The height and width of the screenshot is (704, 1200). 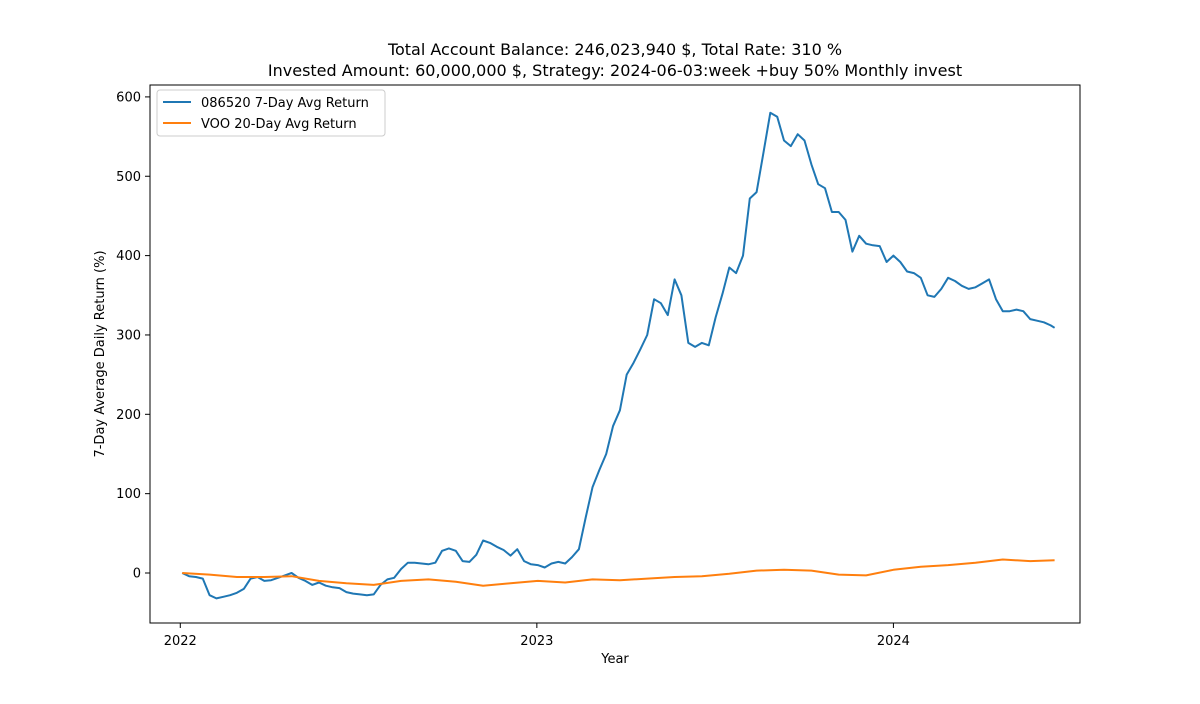 What do you see at coordinates (618, 572) in the screenshot?
I see `series-line-voo` at bounding box center [618, 572].